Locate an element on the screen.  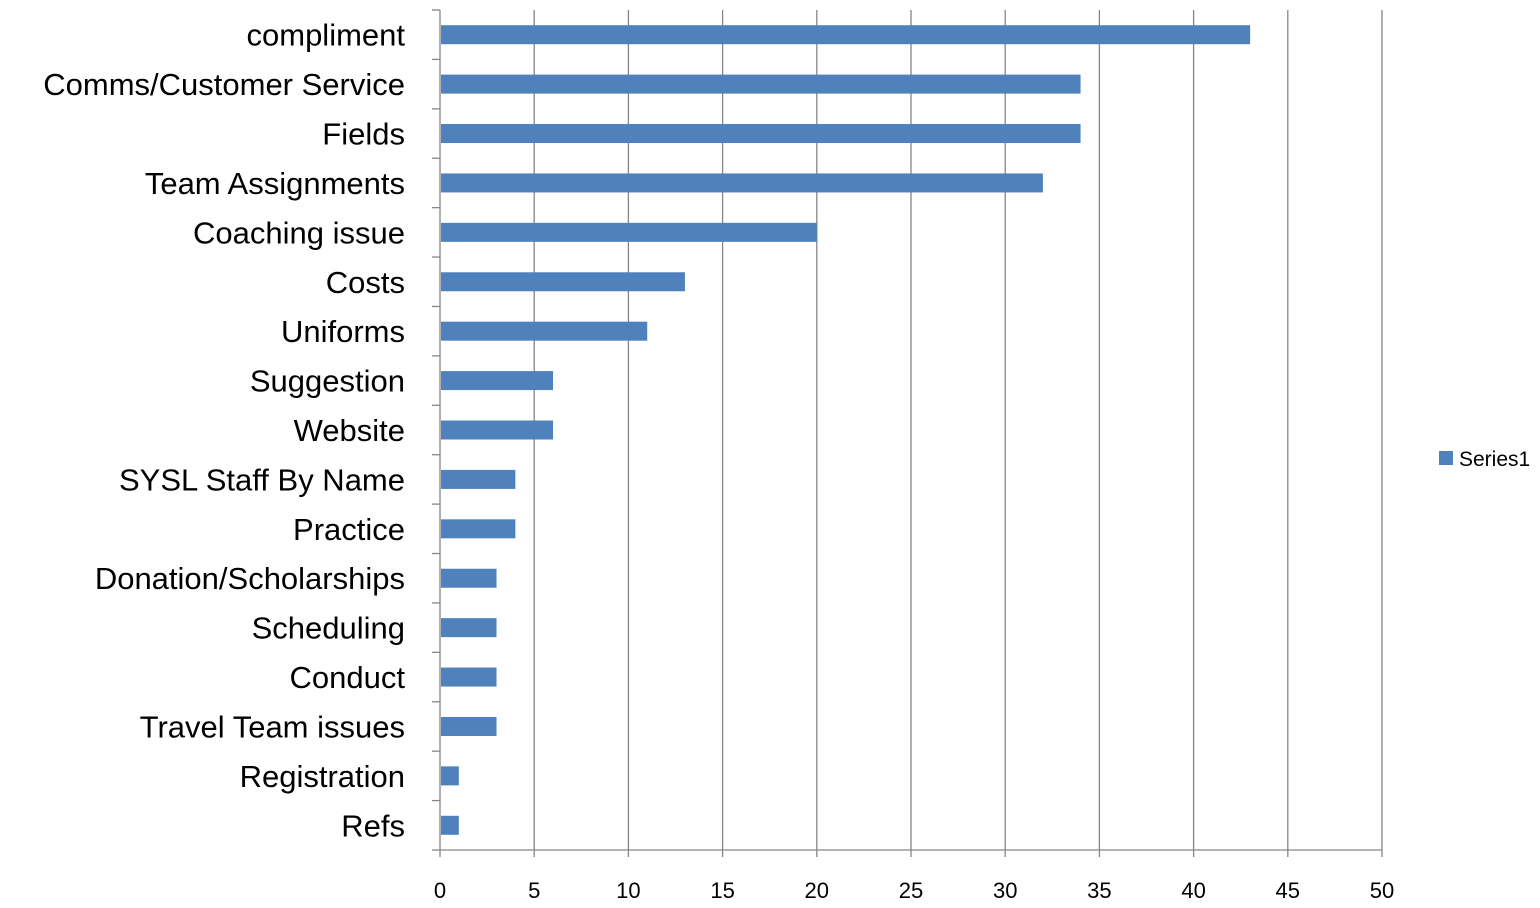
x-tick-label: 0 is located at coordinates (440, 890).